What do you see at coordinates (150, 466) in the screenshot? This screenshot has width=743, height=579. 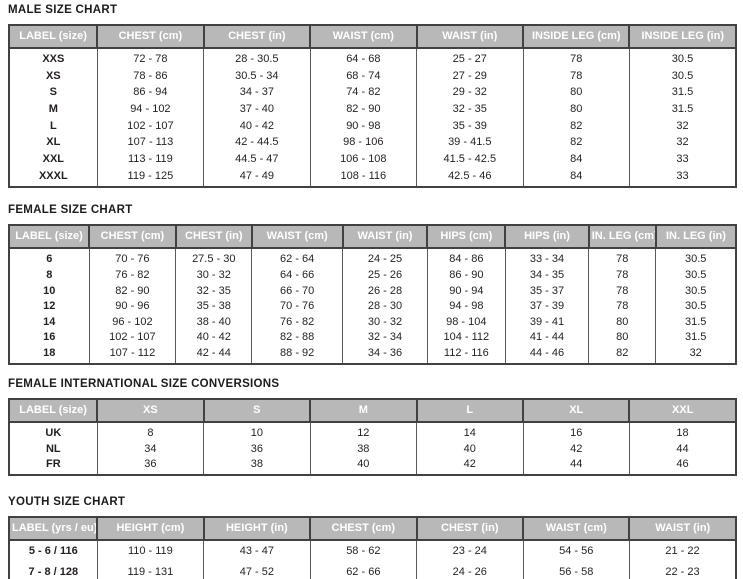 I see `value-cell: 36` at bounding box center [150, 466].